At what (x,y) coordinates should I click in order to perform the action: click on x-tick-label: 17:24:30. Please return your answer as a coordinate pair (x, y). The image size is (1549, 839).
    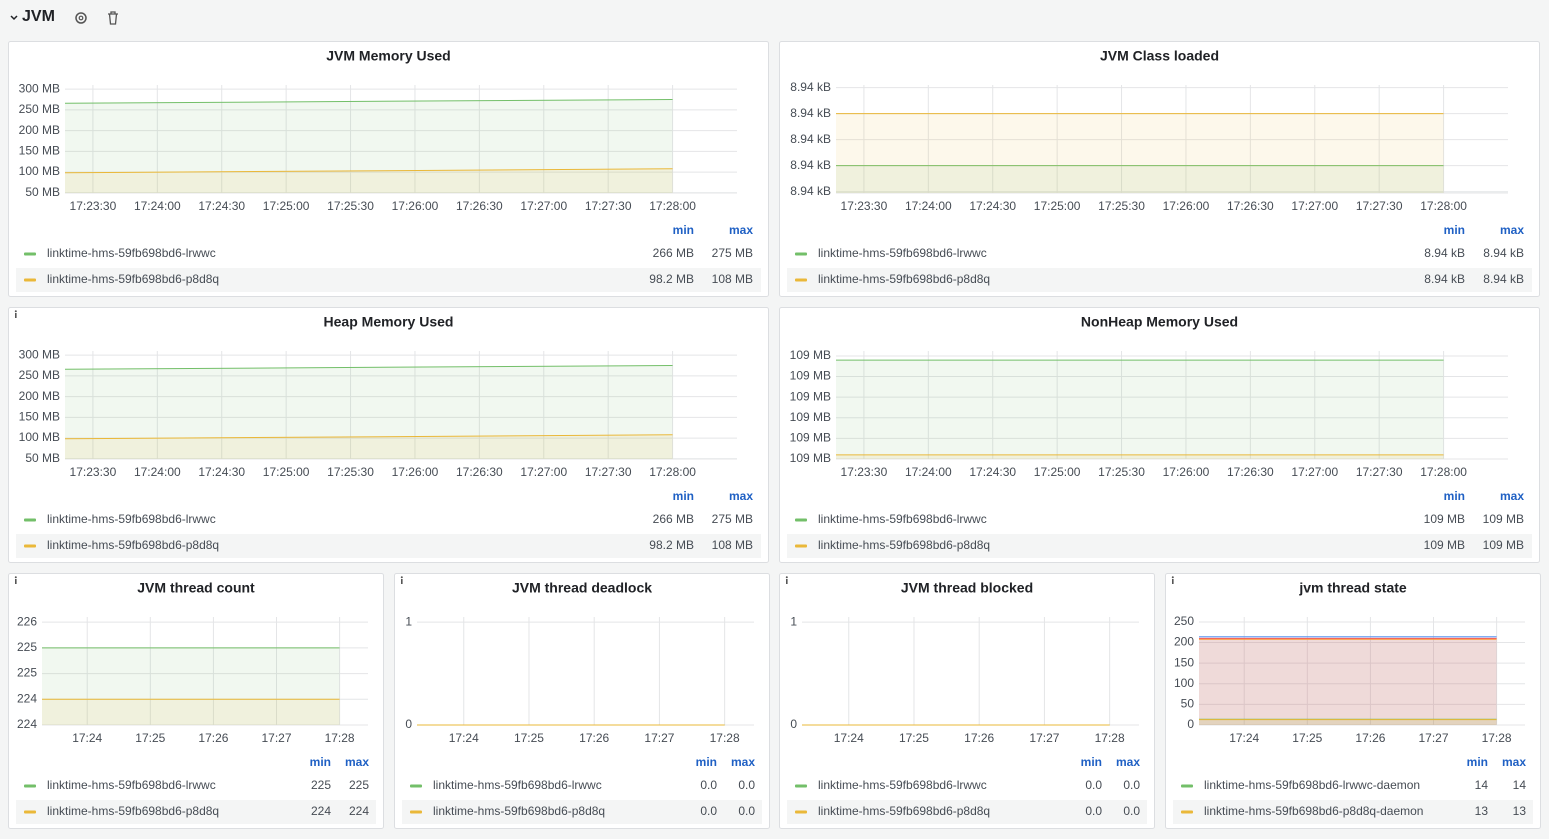
    Looking at the image, I should click on (992, 206).